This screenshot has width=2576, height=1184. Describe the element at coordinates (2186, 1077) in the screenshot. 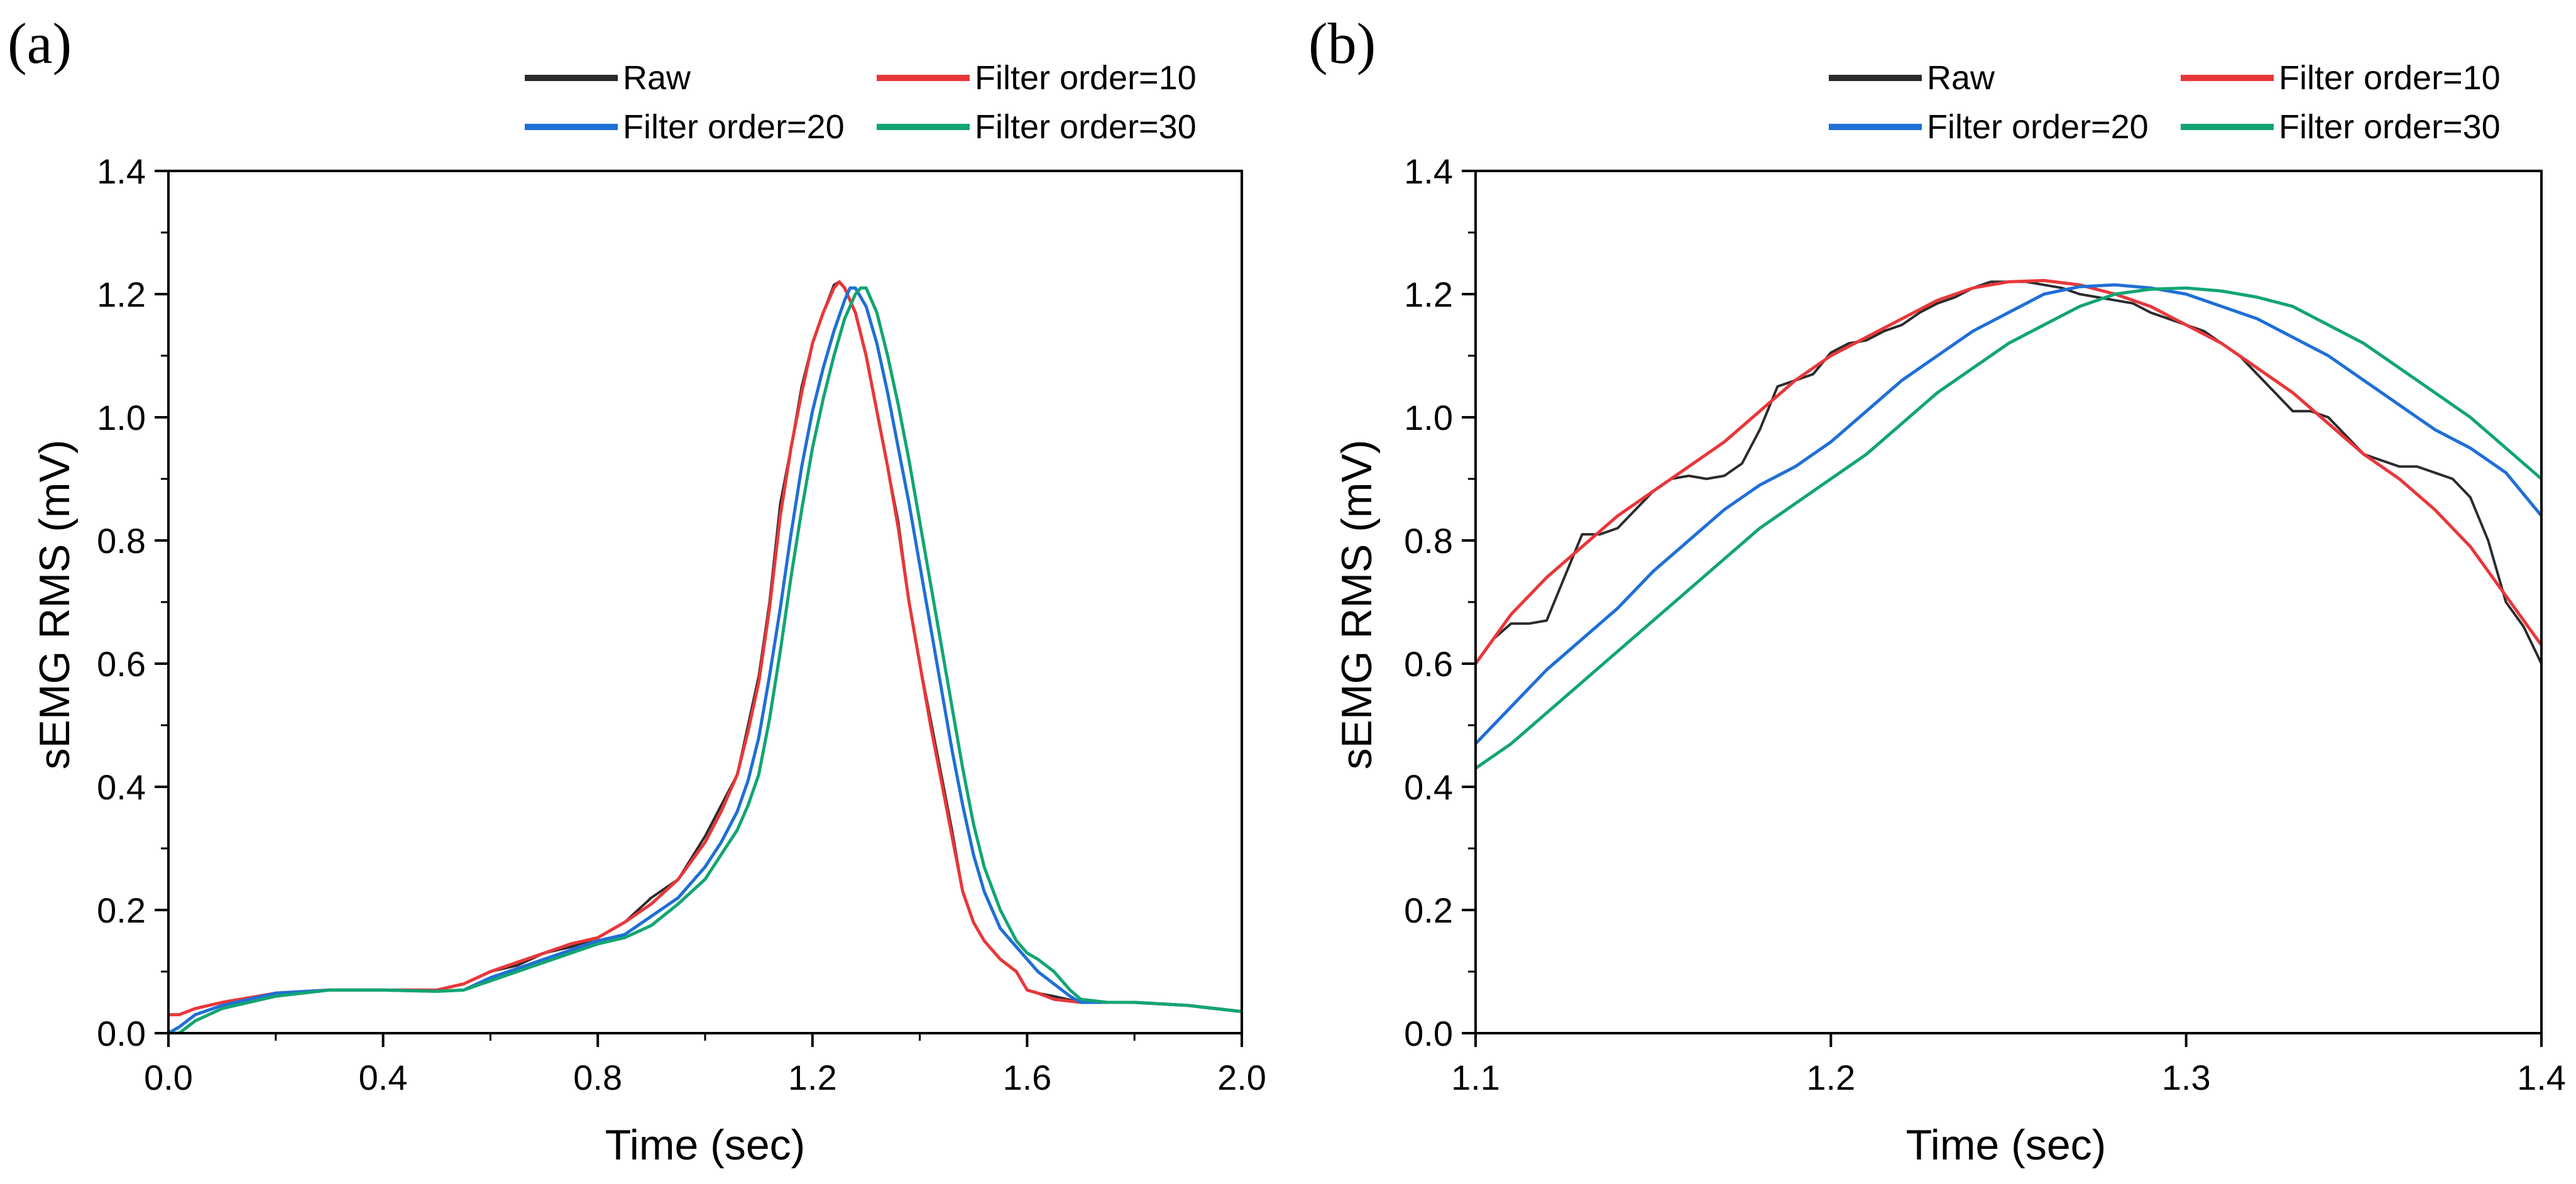

I see `x-tick-label: 1.3` at that location.